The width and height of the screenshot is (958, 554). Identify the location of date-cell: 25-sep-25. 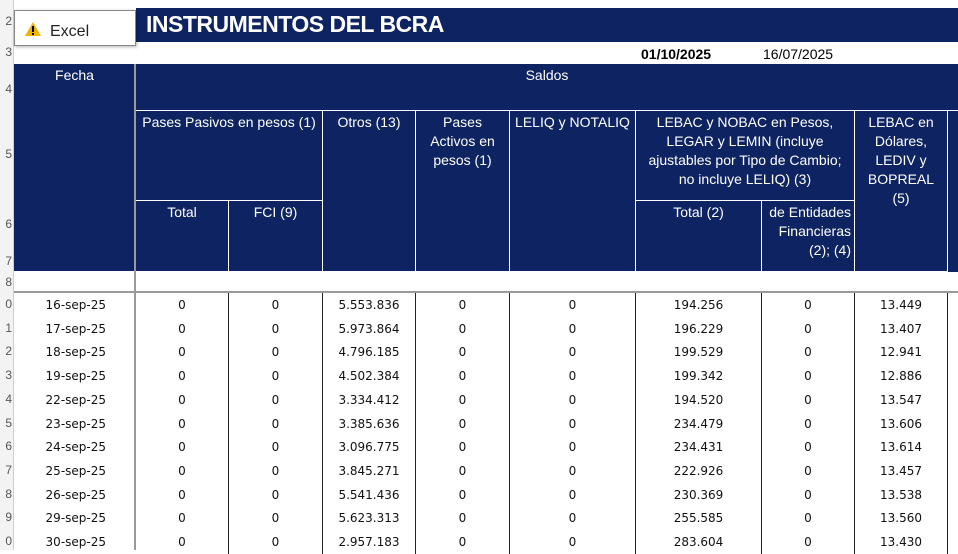
(75, 470).